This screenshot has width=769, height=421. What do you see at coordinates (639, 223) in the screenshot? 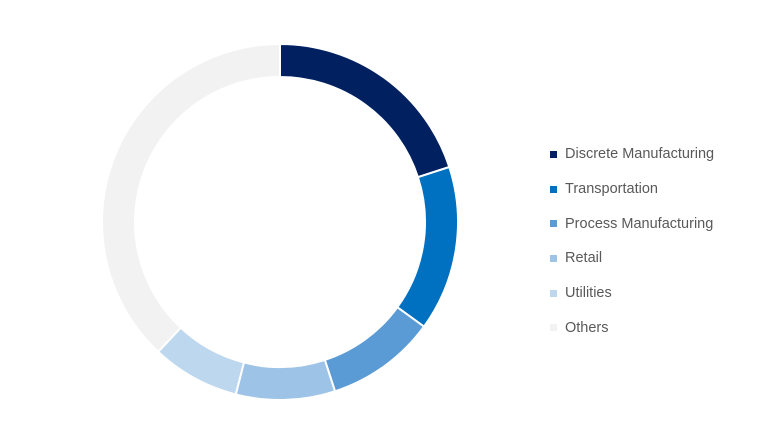
I see `legend-label: Process Manufacturing` at bounding box center [639, 223].